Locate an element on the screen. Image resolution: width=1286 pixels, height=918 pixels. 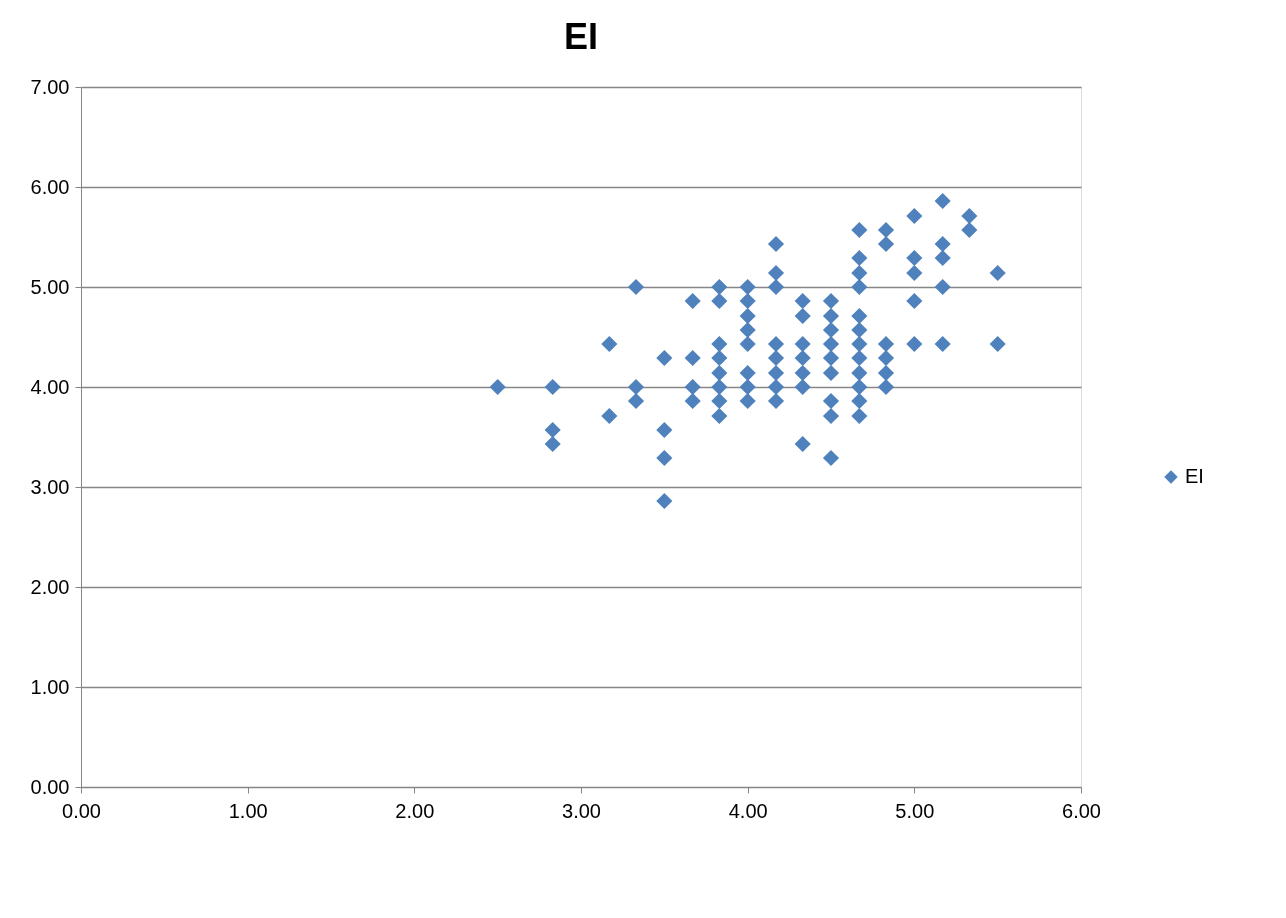
legend-label: EI is located at coordinates (1194, 476).